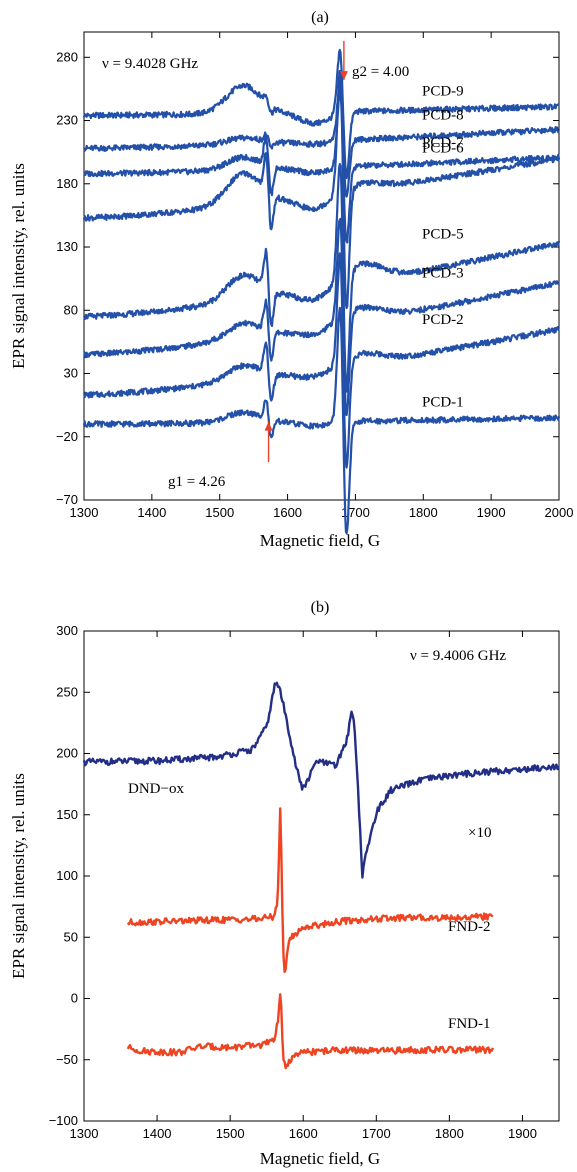 This screenshot has height=1172, width=577. What do you see at coordinates (67, 183) in the screenshot?
I see `panel-a-y-tick-label: 180` at bounding box center [67, 183].